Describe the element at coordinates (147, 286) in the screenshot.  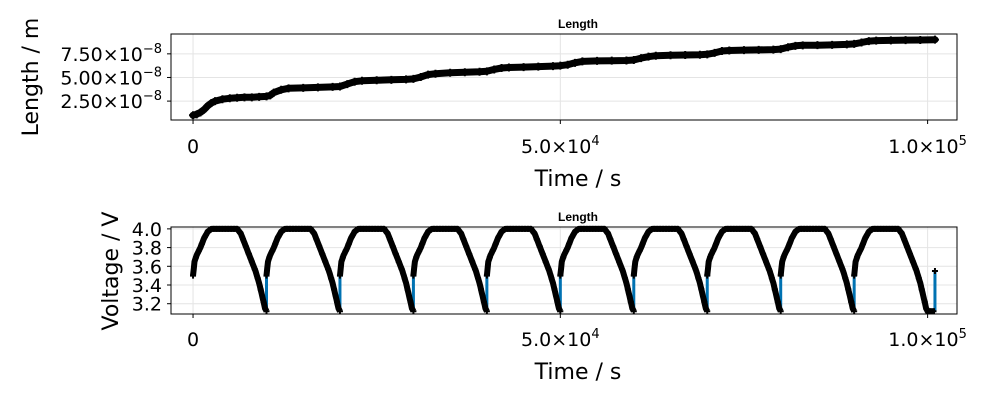
I see `y-tick-label: 3.4` at that location.